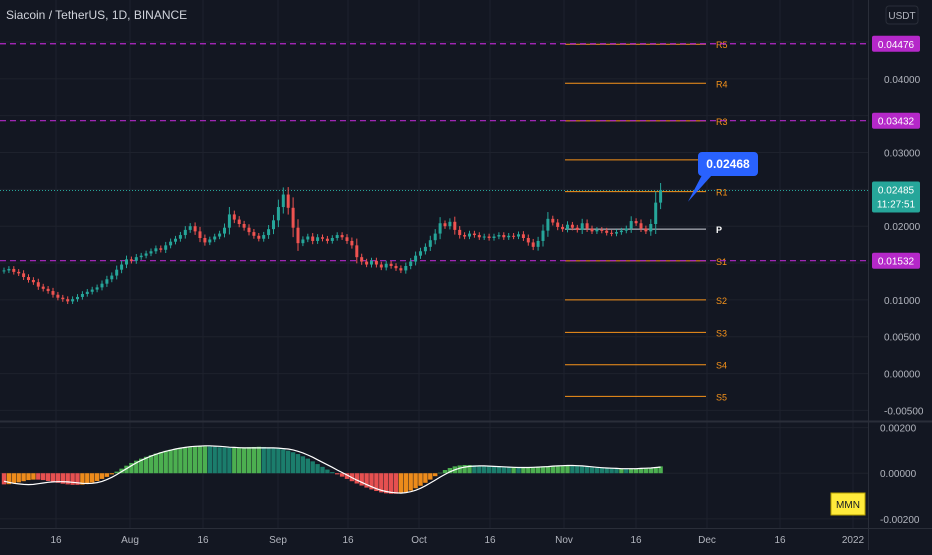 The width and height of the screenshot is (932, 555). Describe the element at coordinates (896, 190) in the screenshot. I see `last-price-label: 0.02485` at that location.